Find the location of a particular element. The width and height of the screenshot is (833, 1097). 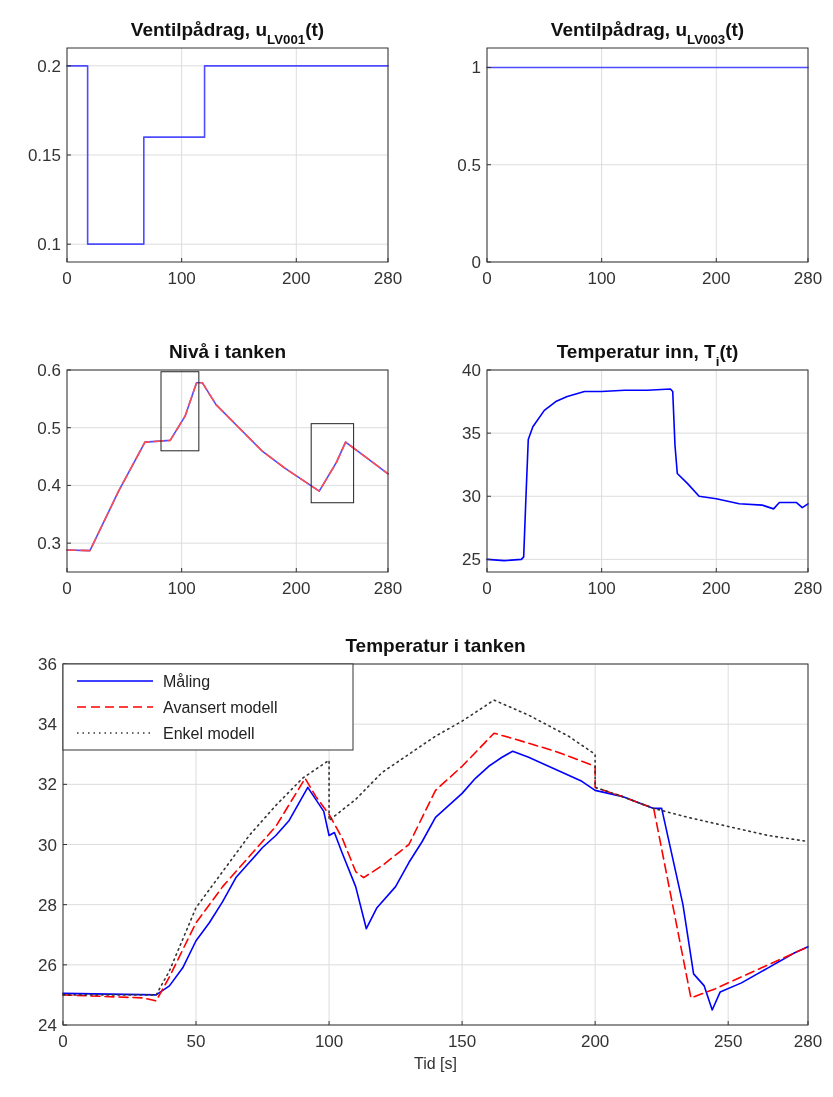

legend-label: Enkel modell is located at coordinates (209, 733).